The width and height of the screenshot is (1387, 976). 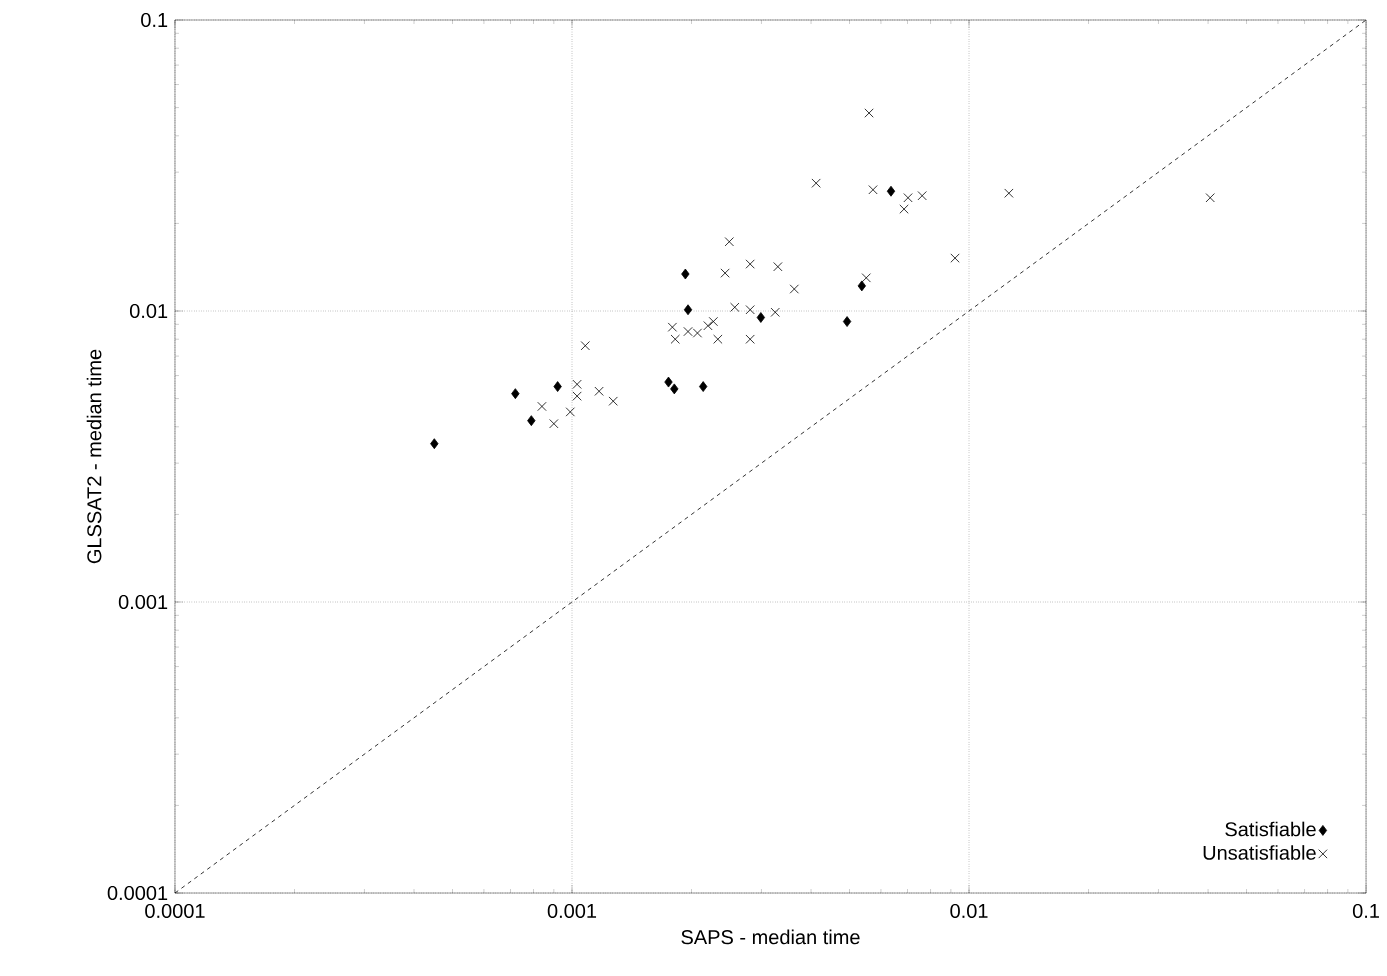 What do you see at coordinates (143, 602) in the screenshot?
I see `y-tick-label: 0.001` at bounding box center [143, 602].